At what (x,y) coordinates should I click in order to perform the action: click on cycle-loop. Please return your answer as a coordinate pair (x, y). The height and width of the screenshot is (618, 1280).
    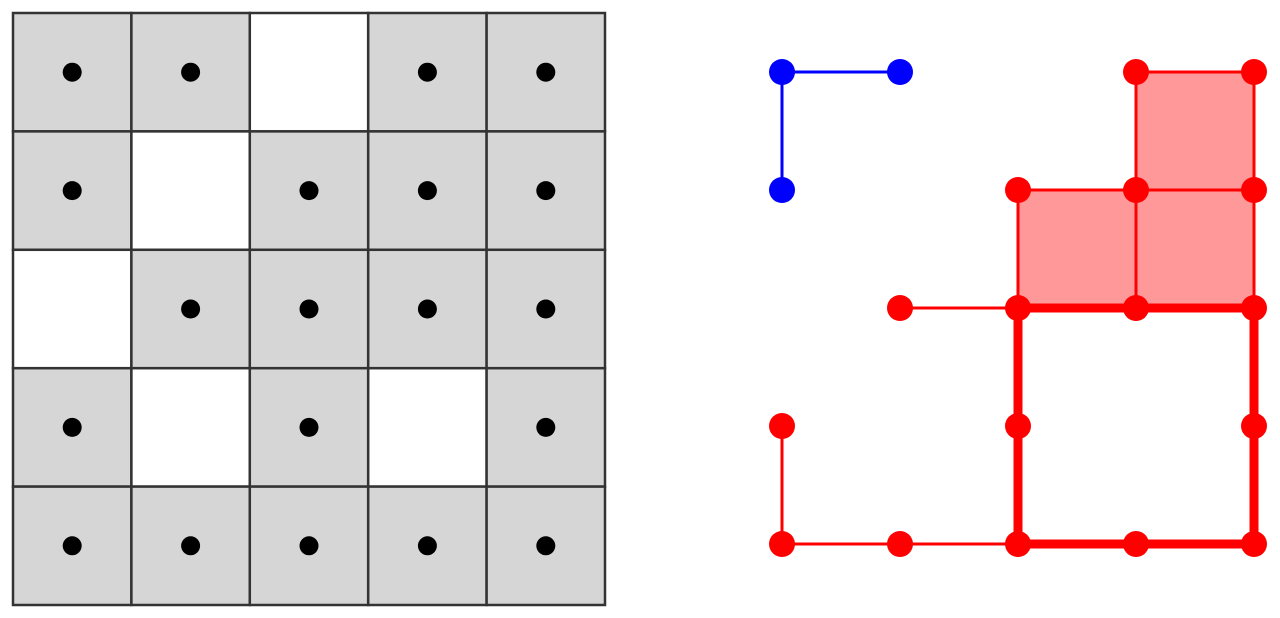
    Looking at the image, I should click on (1136, 426).